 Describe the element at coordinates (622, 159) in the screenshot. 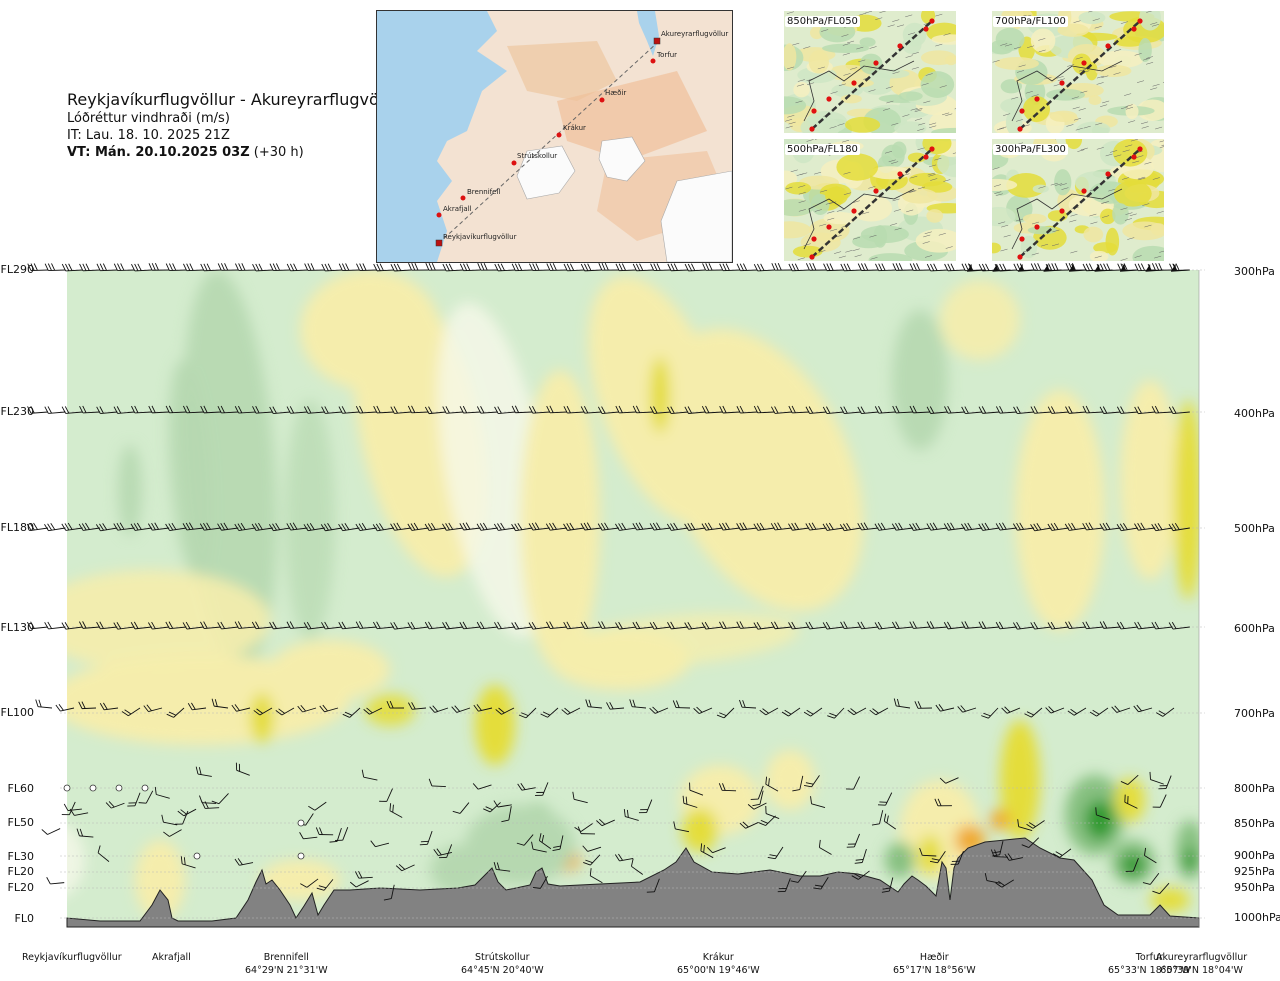

I see `glacier-hofsjokull` at that location.